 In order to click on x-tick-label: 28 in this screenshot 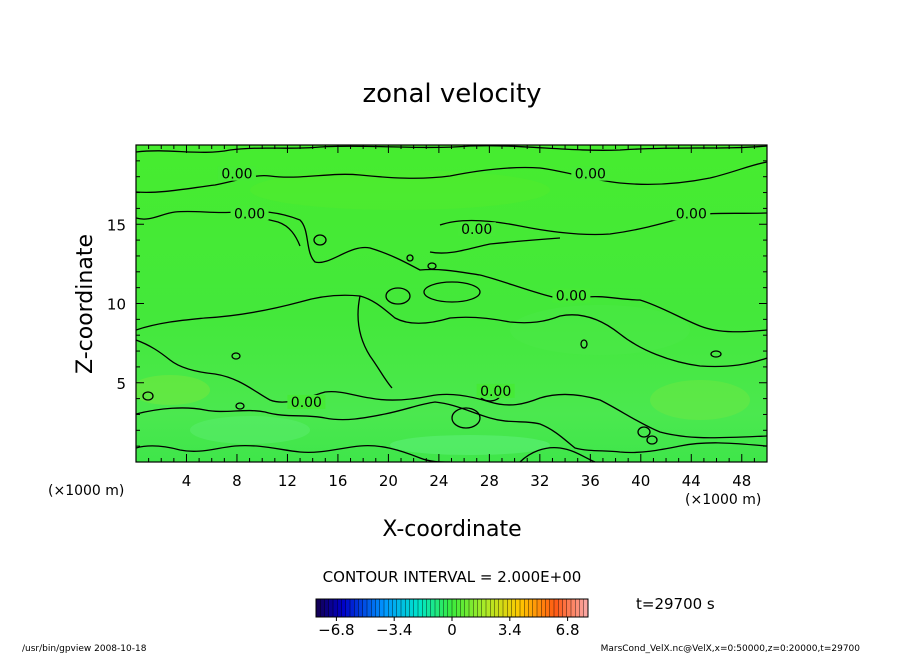, I will do `click(489, 481)`.